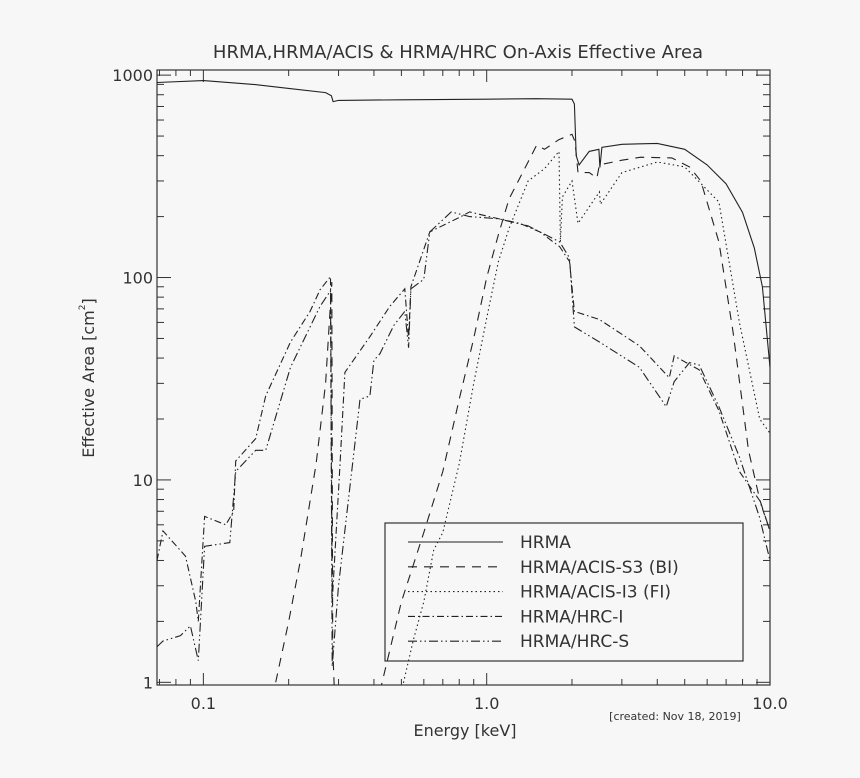 The image size is (860, 778). Describe the element at coordinates (143, 480) in the screenshot. I see `y-tick-label: 10` at that location.